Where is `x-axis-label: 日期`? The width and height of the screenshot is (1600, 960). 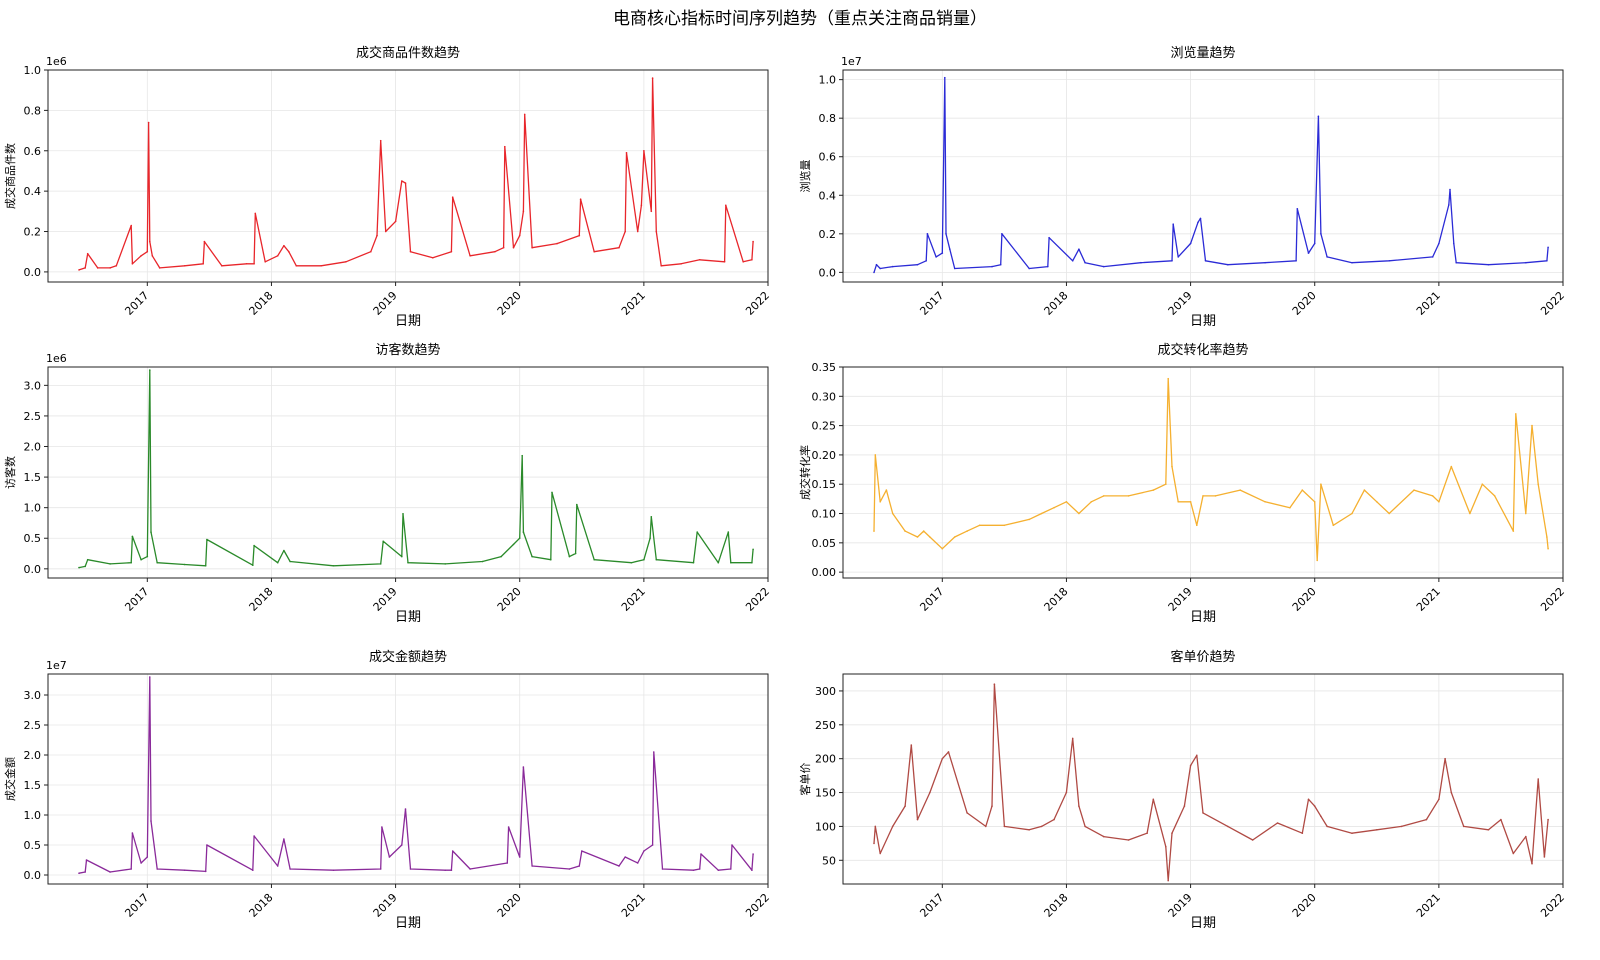
x-axis-label: 日期 is located at coordinates (1203, 321).